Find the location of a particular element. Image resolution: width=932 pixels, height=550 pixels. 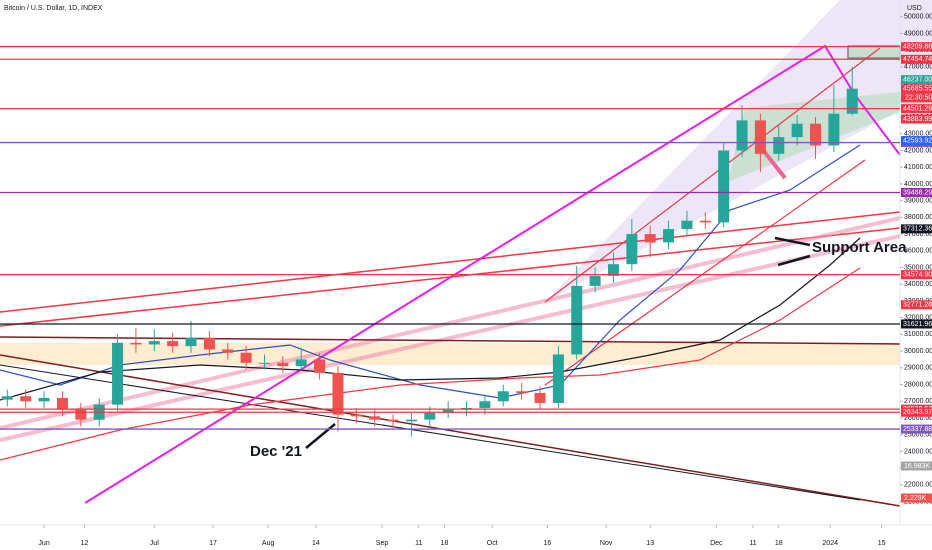

y-tick-label: 26000.00 is located at coordinates (918, 418).